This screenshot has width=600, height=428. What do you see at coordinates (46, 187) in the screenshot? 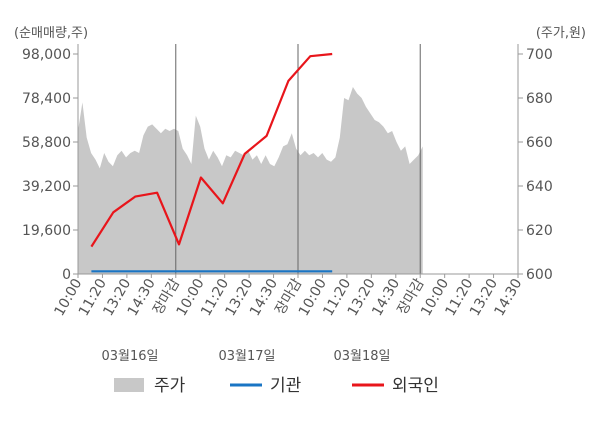
I see `left-tick-label: 39,200` at bounding box center [46, 187].